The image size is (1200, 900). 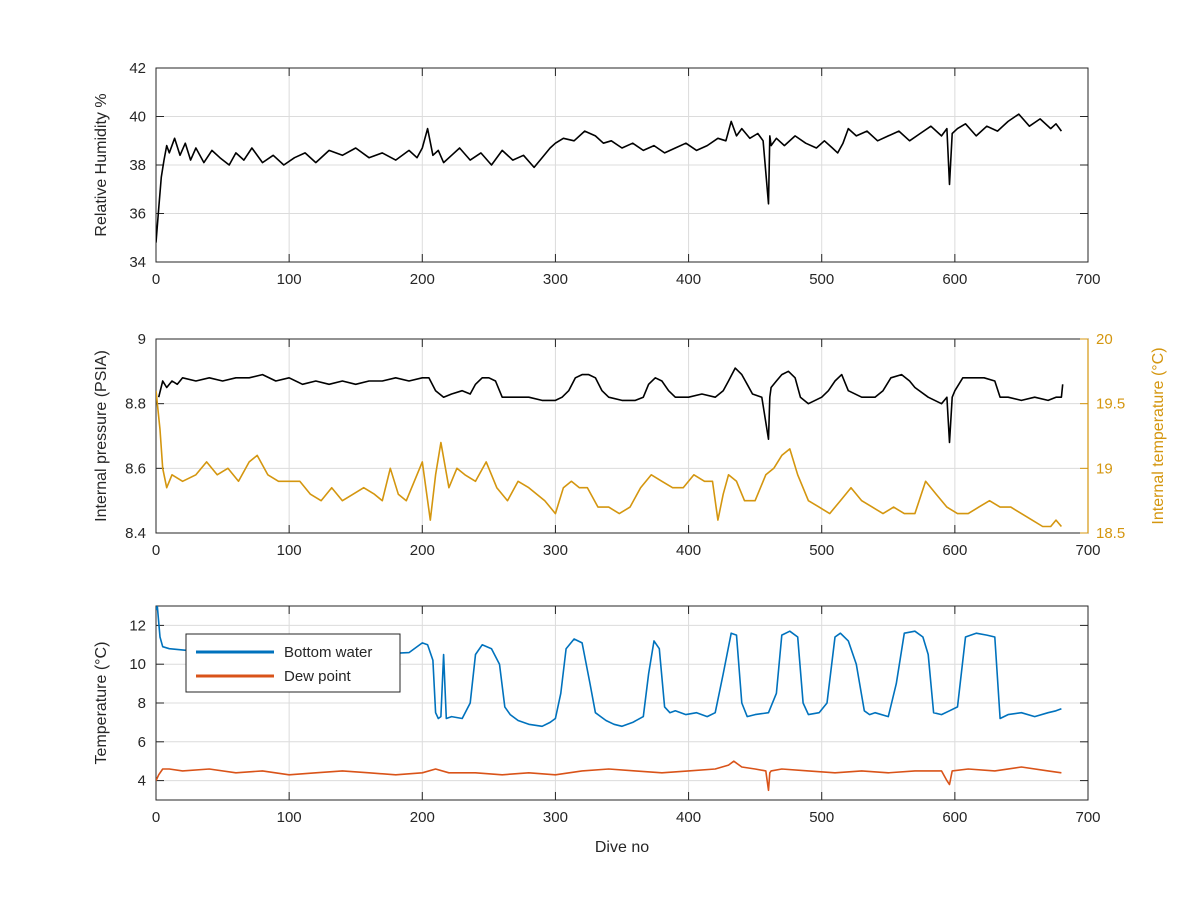 What do you see at coordinates (142, 781) in the screenshot?
I see `y-tick-label: 4` at bounding box center [142, 781].